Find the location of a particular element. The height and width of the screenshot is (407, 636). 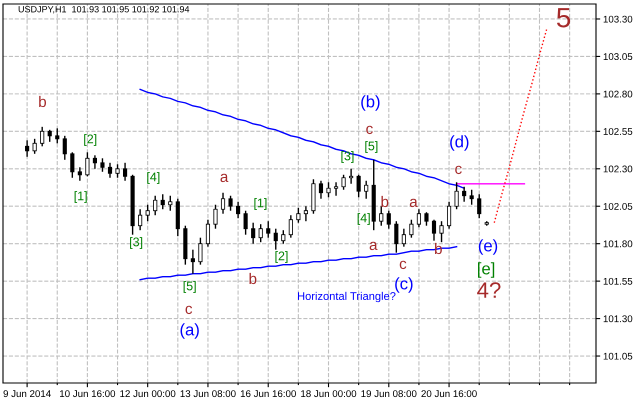

x-tick-label: 10 Jun 16:00 is located at coordinates (88, 394).